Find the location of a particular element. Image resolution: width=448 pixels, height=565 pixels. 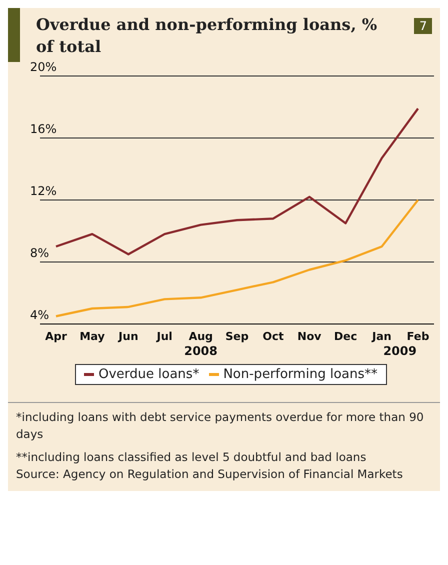

text: 7 is located at coordinates (423, 26).